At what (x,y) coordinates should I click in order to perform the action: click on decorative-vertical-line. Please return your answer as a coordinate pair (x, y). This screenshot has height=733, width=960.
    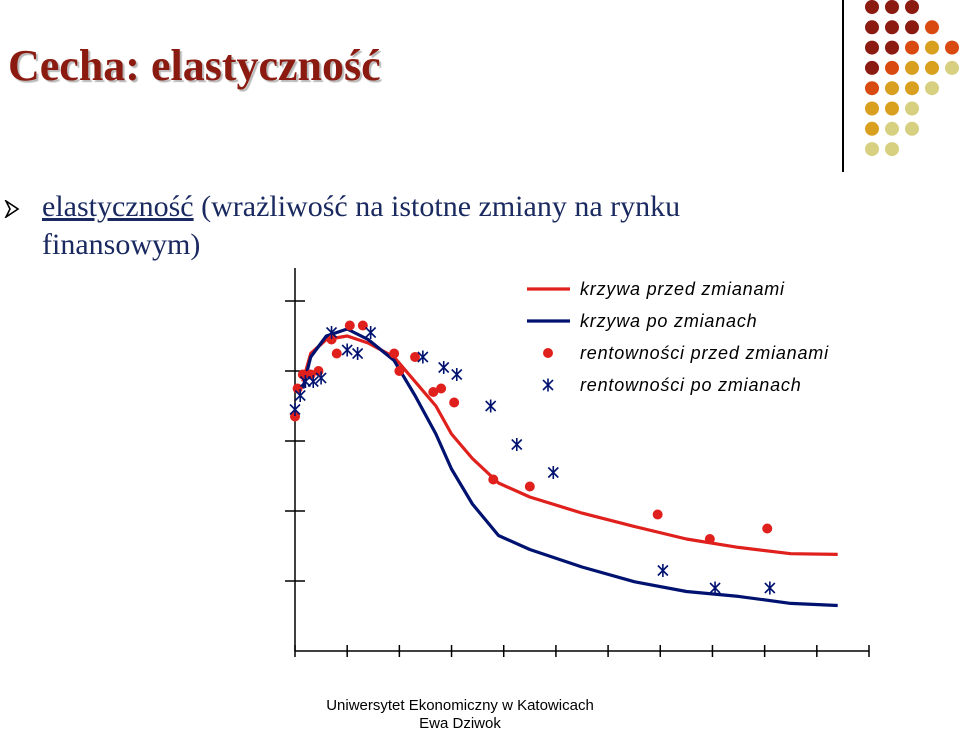
    Looking at the image, I should click on (843, 86).